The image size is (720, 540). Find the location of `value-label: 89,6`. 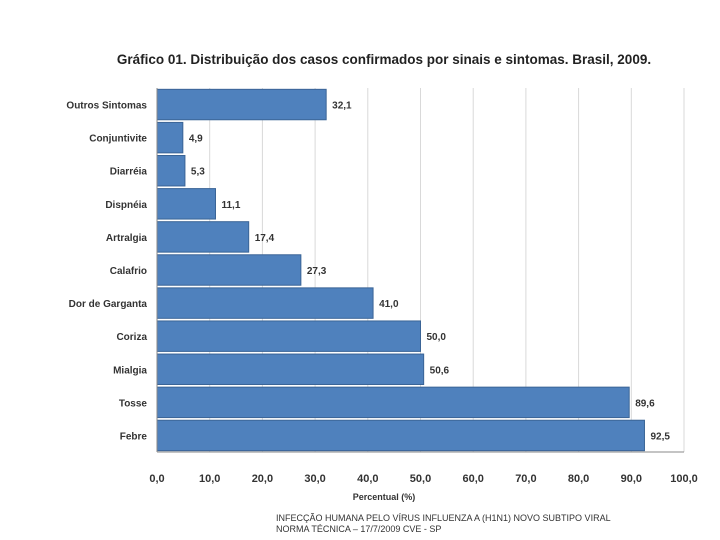

value-label: 89,6 is located at coordinates (645, 403).